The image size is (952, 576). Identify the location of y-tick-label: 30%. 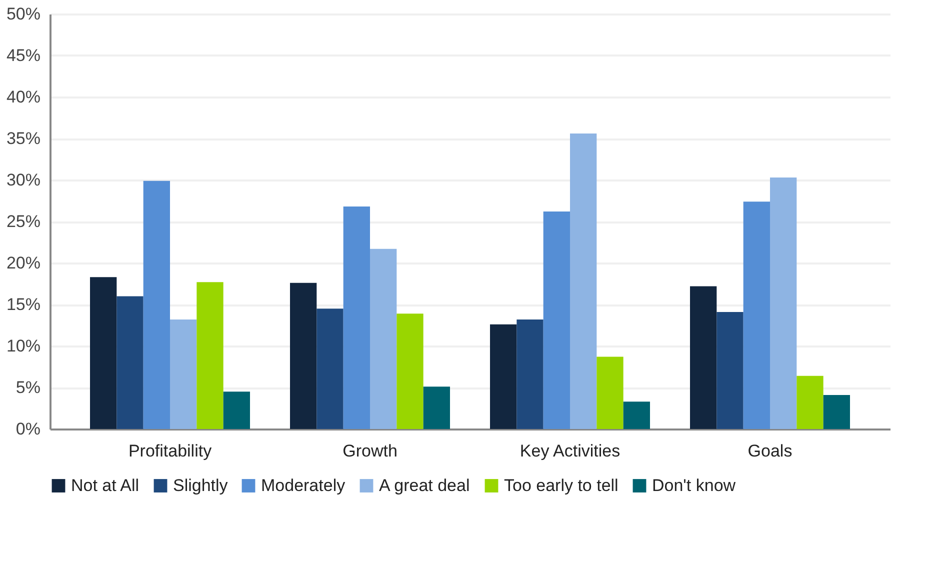
(23, 180).